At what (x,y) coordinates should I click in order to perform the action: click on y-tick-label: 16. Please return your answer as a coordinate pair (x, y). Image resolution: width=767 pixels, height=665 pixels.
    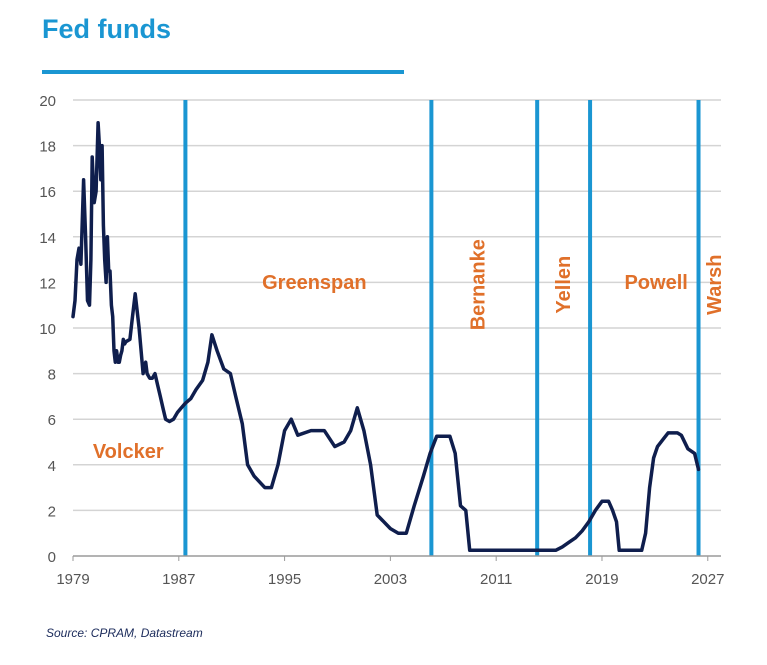
    Looking at the image, I should click on (47, 192).